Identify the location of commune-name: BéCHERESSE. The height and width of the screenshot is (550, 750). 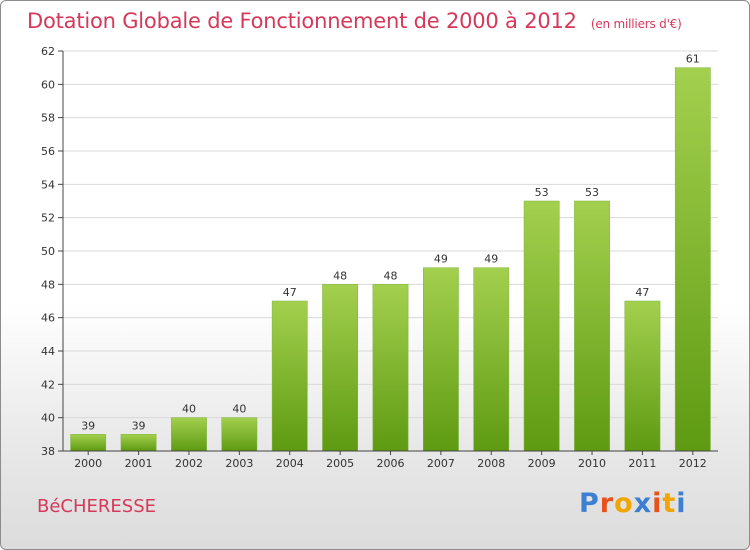
(97, 506).